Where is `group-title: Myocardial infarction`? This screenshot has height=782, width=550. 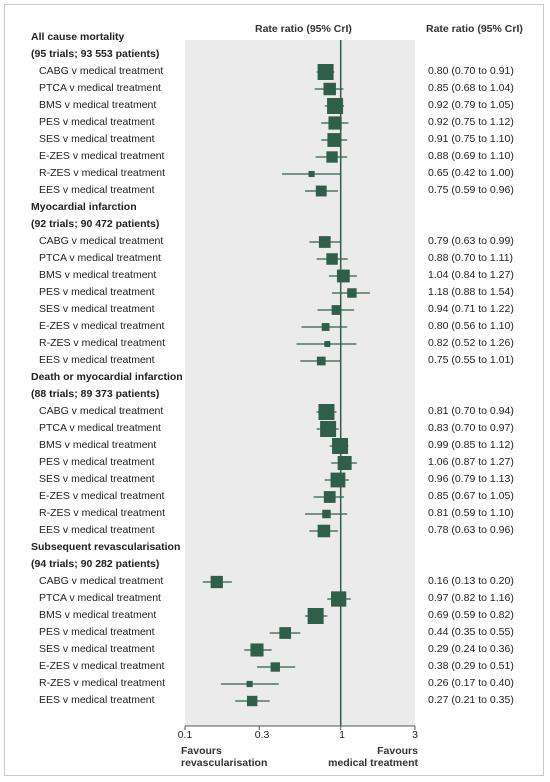 group-title: Myocardial infarction is located at coordinates (84, 207).